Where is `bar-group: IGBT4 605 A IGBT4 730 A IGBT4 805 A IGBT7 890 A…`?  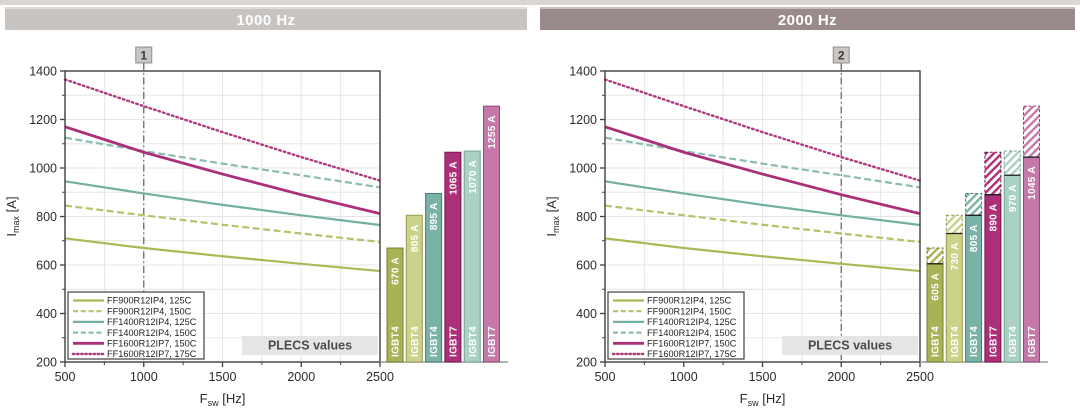
bar-group: IGBT4 605 A IGBT4 730 A IGBT4 805 A IGBT7 890 A… is located at coordinates (983, 234).